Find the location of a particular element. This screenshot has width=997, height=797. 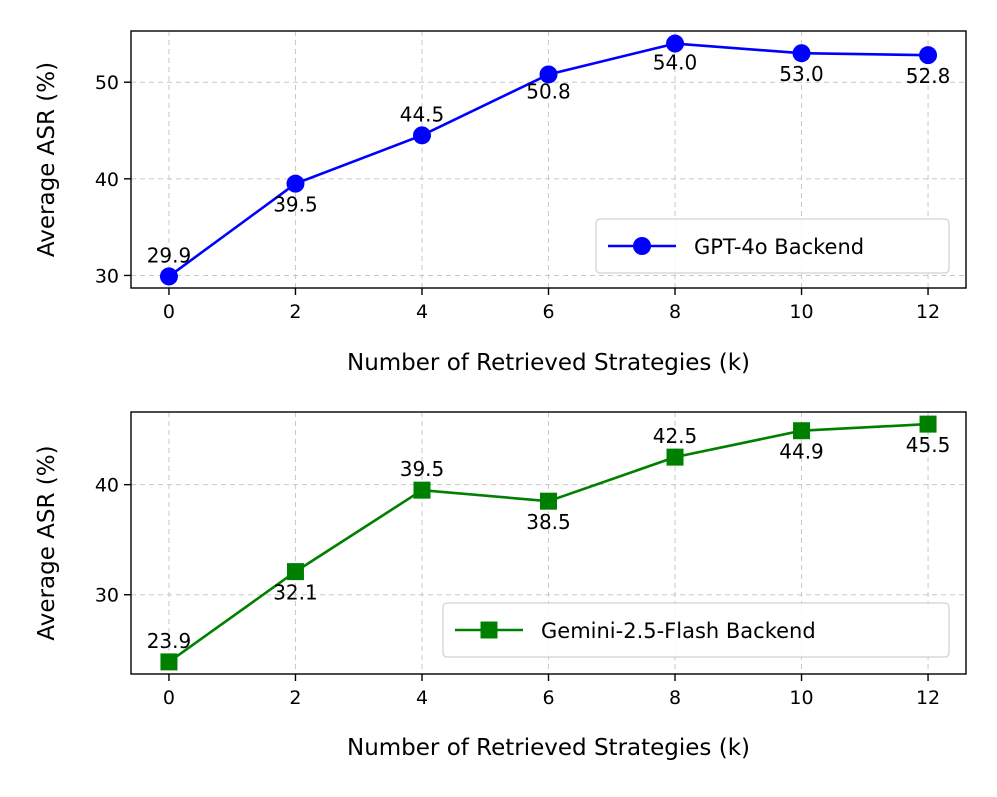

data-label: 52.8 is located at coordinates (928, 76).